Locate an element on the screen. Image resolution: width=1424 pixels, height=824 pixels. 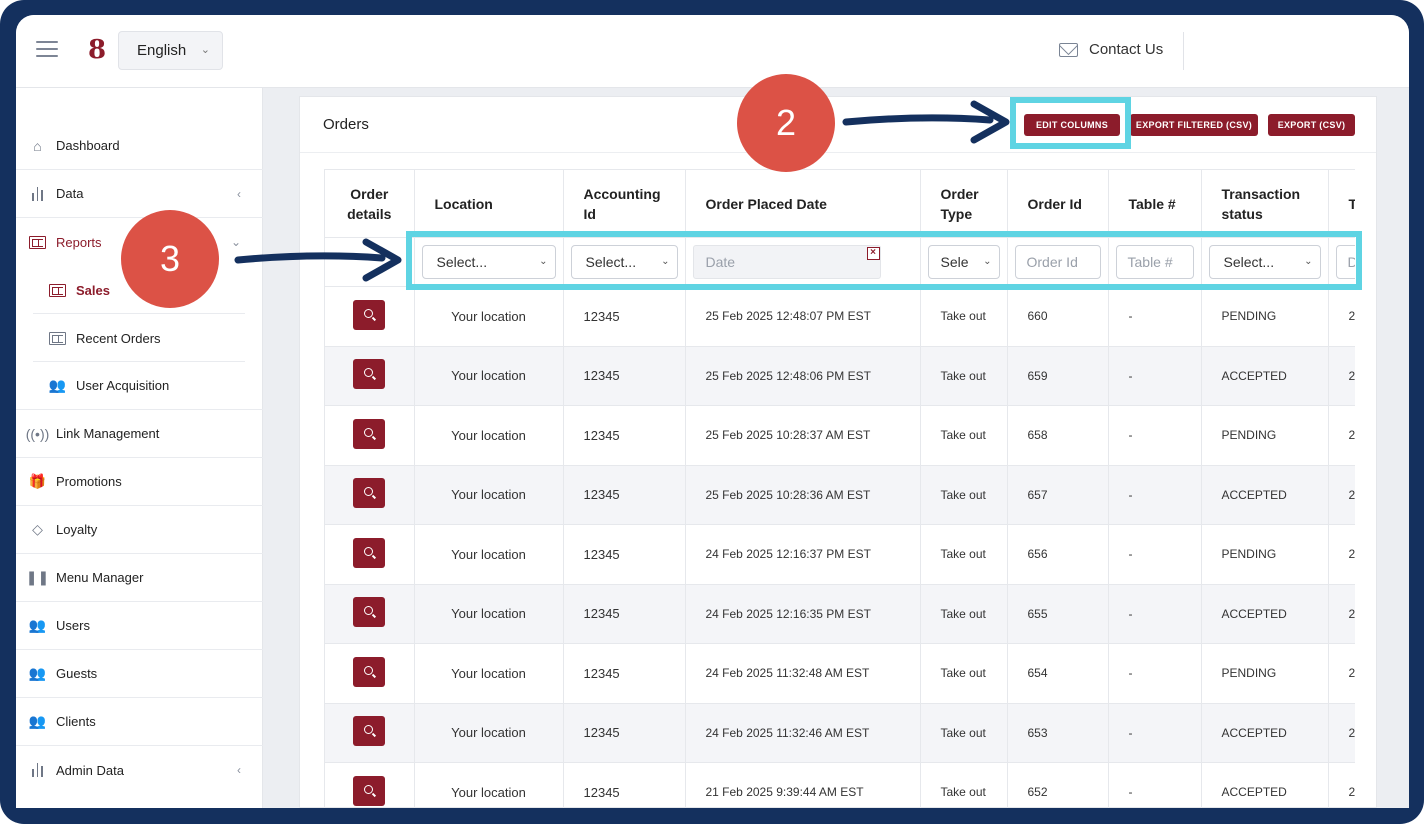
sidebar-item-dashboard: ⌂ Dashboard is located at coordinates (139, 146).